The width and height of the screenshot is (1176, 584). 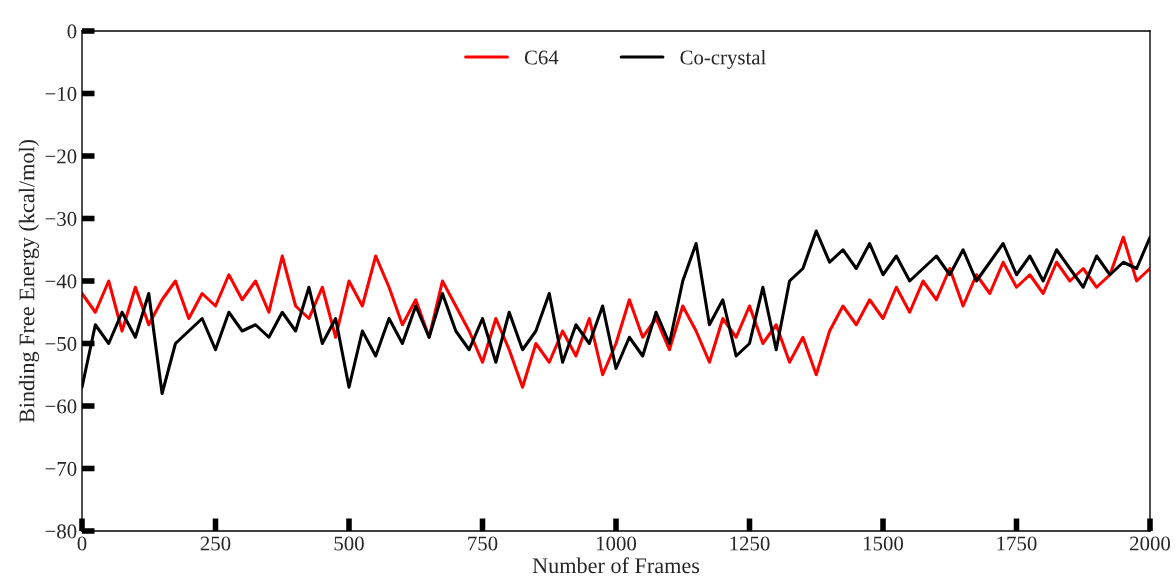 I want to click on legend-label: C64, so click(x=541, y=57).